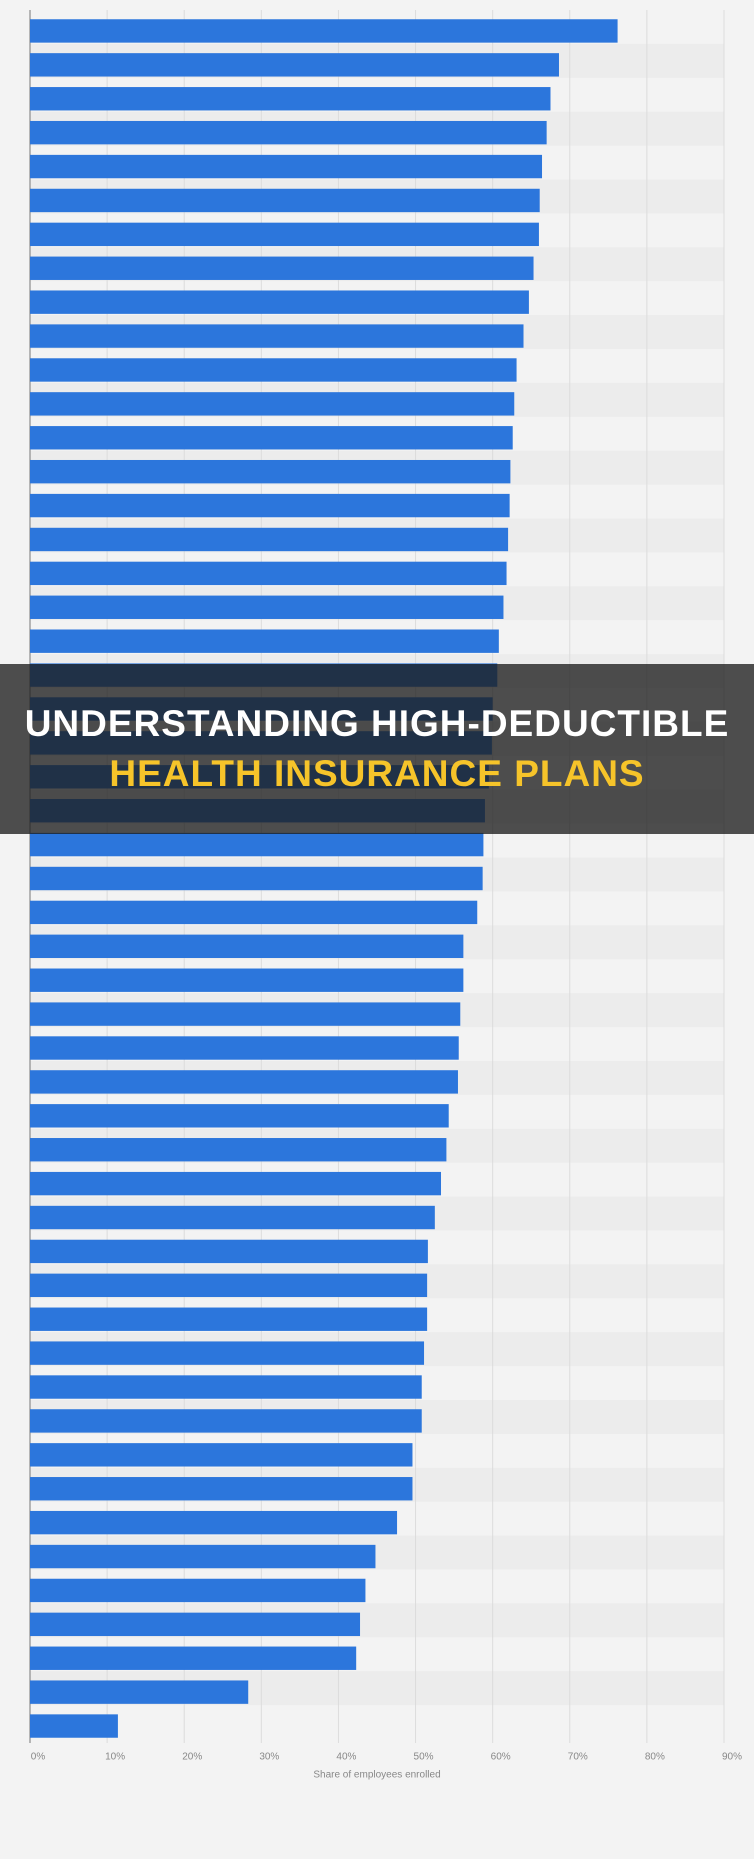 This screenshot has height=1859, width=754. What do you see at coordinates (732, 1757) in the screenshot?
I see `x-tick-label: 90%` at bounding box center [732, 1757].